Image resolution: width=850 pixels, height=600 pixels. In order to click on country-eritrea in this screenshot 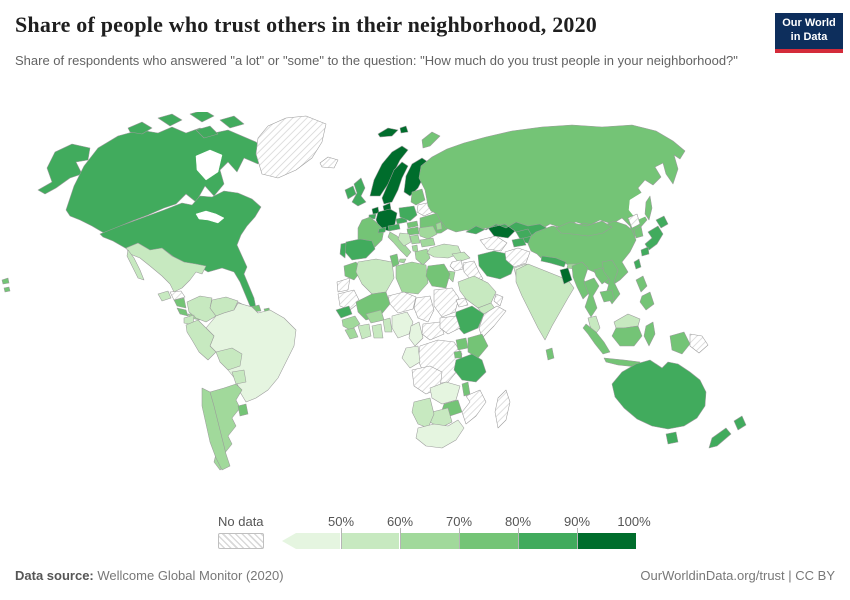, I will do `click(462, 302)`.